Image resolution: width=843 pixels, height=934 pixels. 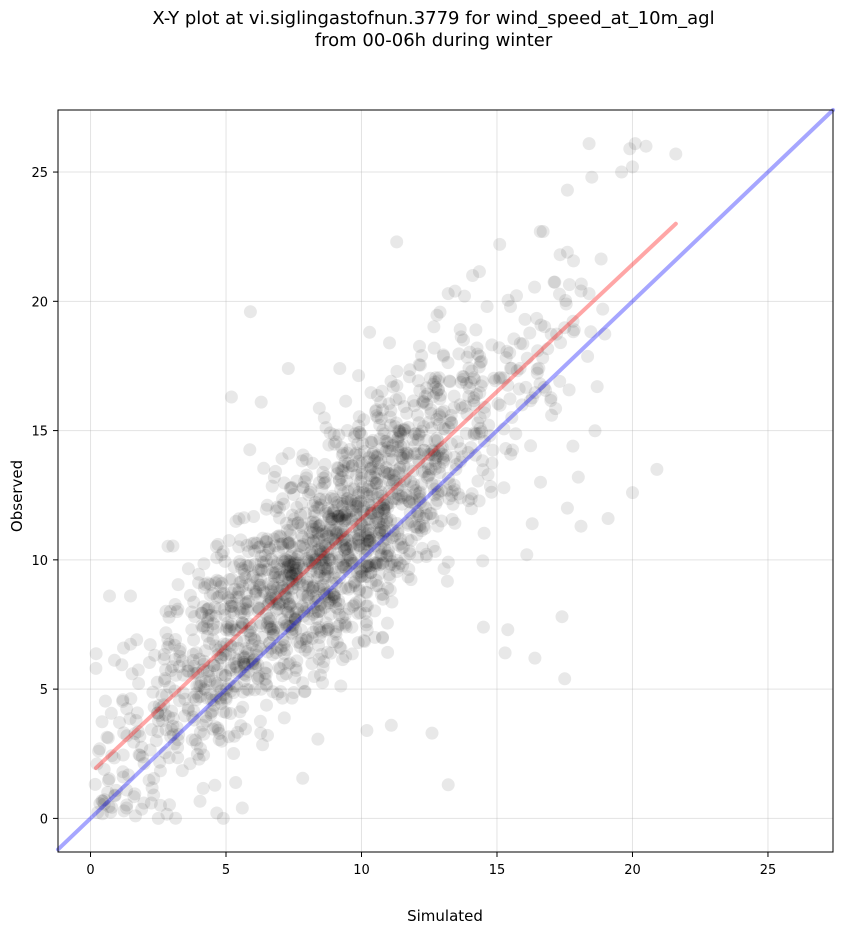 What do you see at coordinates (39, 173) in the screenshot?
I see `y-tick-label: 25` at bounding box center [39, 173].